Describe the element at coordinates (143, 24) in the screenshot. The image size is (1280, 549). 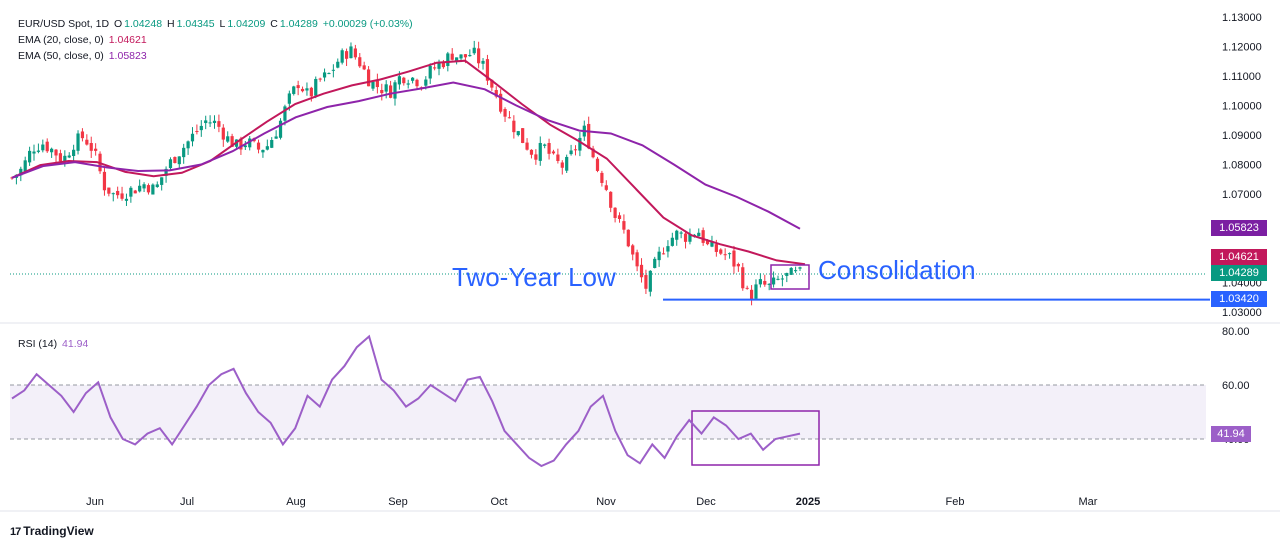
I see `legend-open-value: 1.04248` at that location.